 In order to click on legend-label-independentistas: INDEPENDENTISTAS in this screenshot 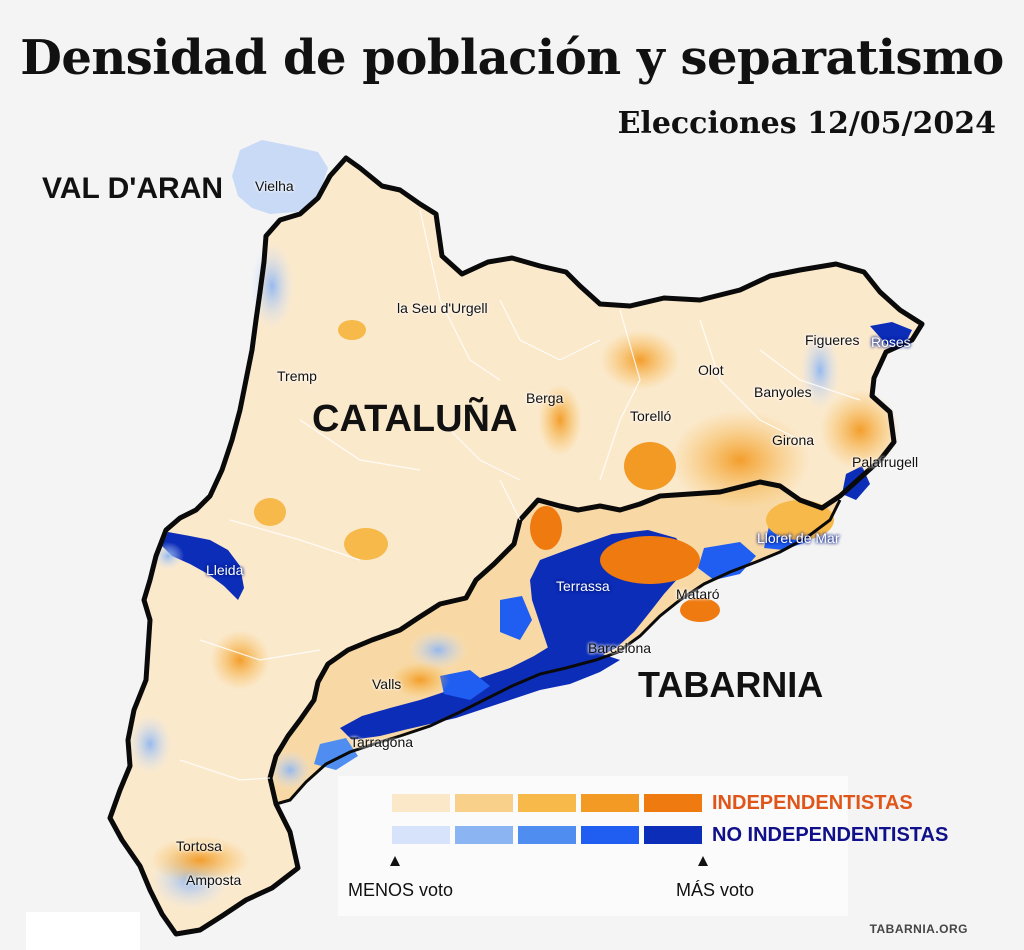, I will do `click(812, 803)`.